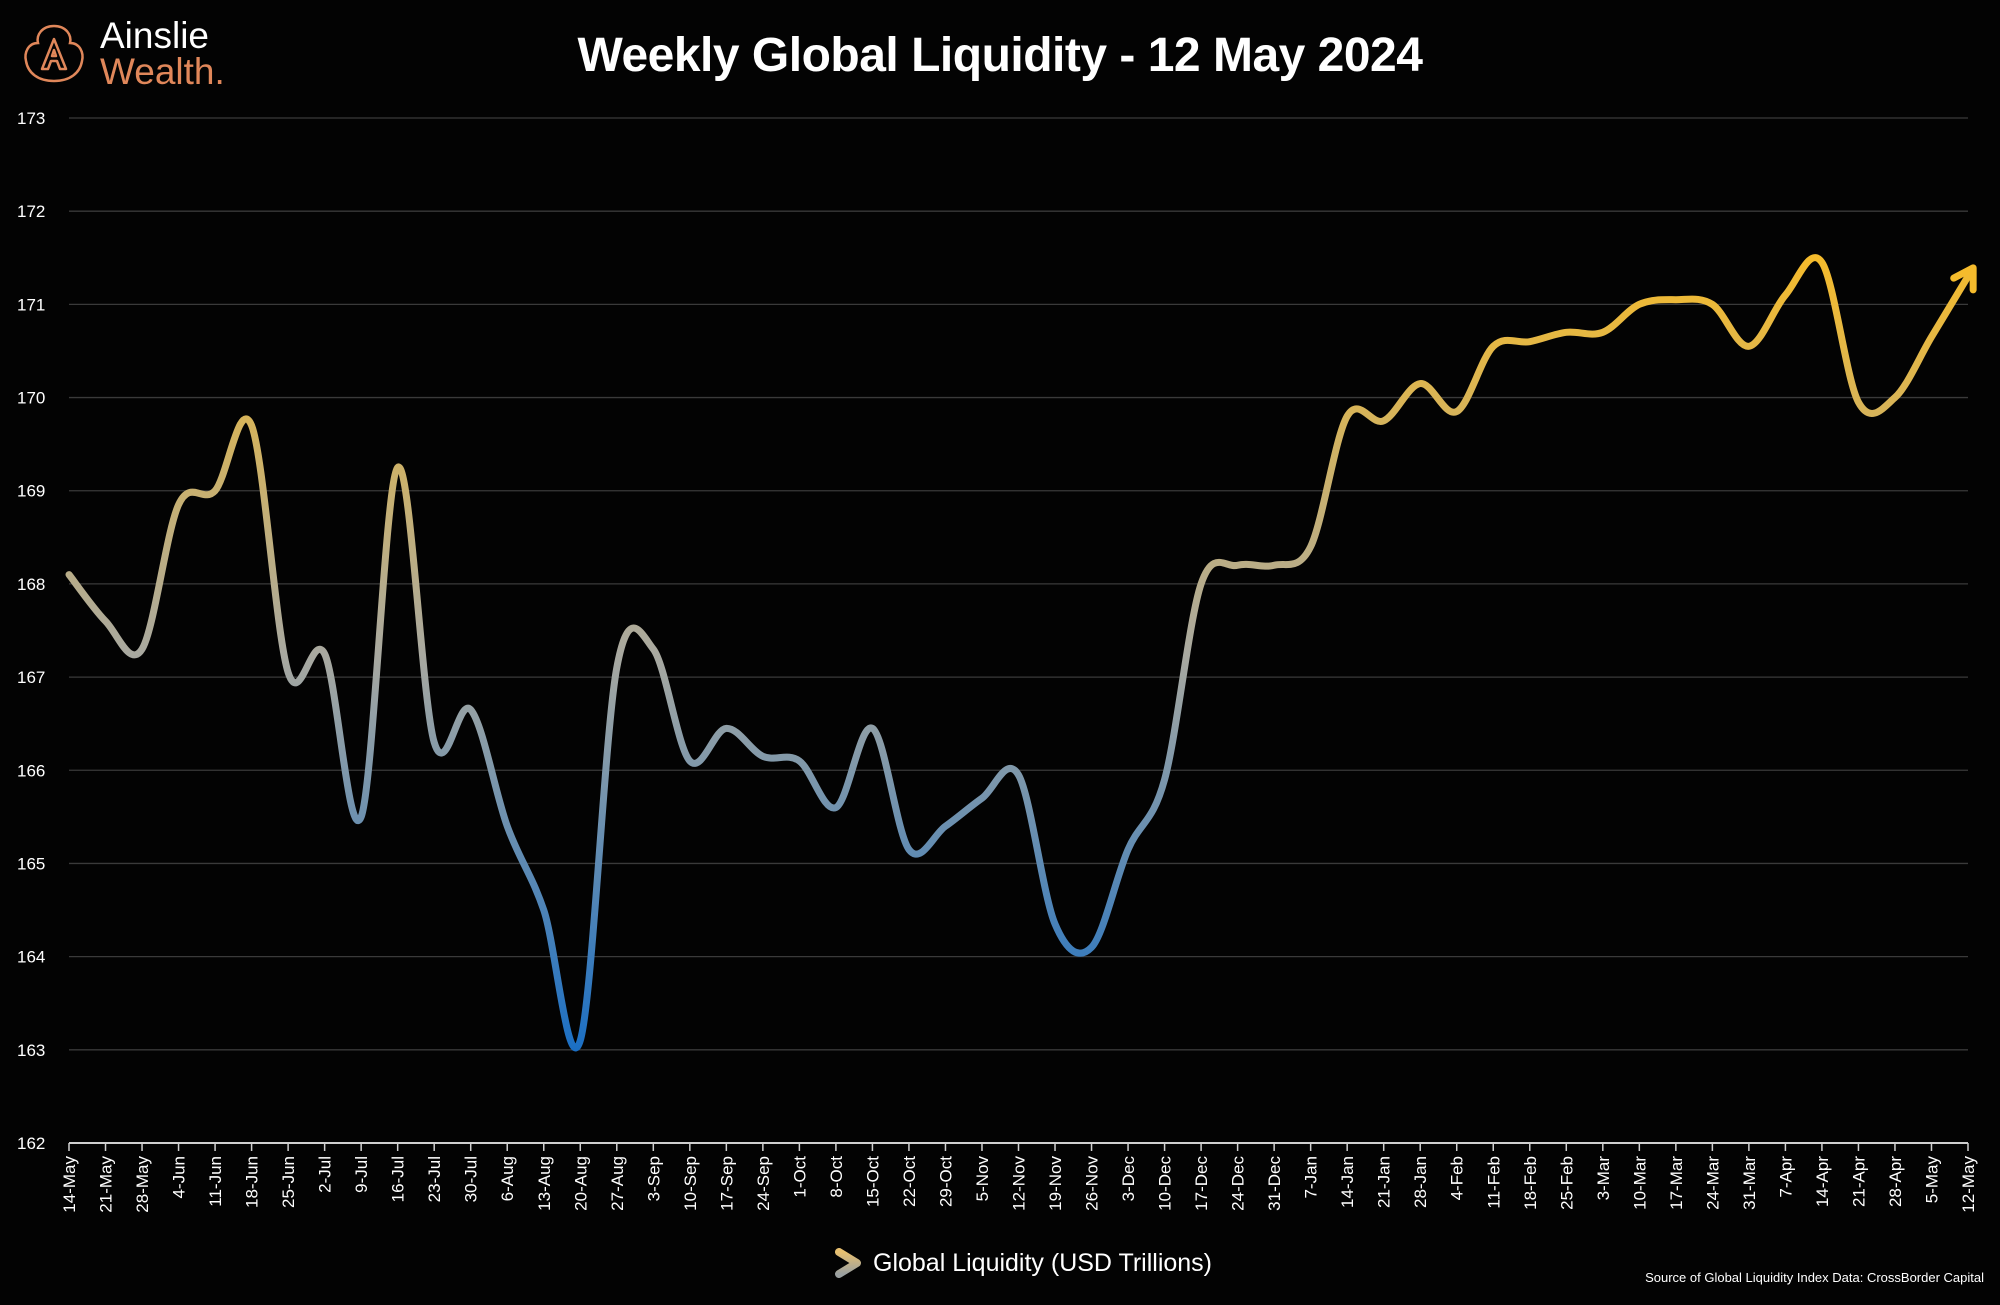  Describe the element at coordinates (763, 1183) in the screenshot. I see `x-tick-label: 24-Sep` at that location.